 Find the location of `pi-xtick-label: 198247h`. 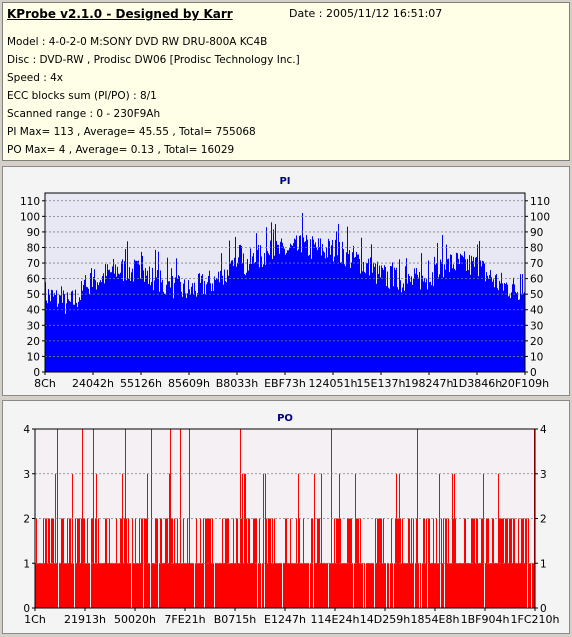

pi-xtick-label: 198247h is located at coordinates (429, 383).